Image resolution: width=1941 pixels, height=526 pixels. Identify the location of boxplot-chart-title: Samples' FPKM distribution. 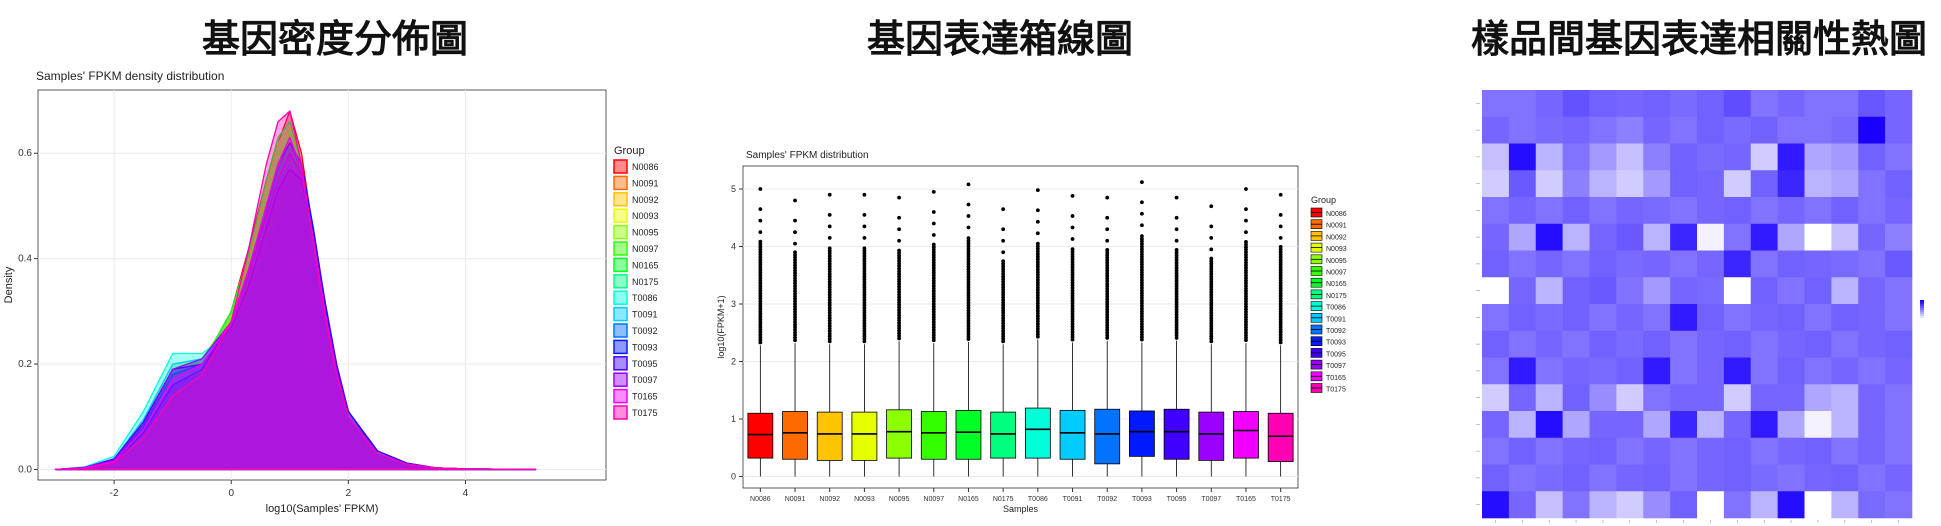
(807, 155).